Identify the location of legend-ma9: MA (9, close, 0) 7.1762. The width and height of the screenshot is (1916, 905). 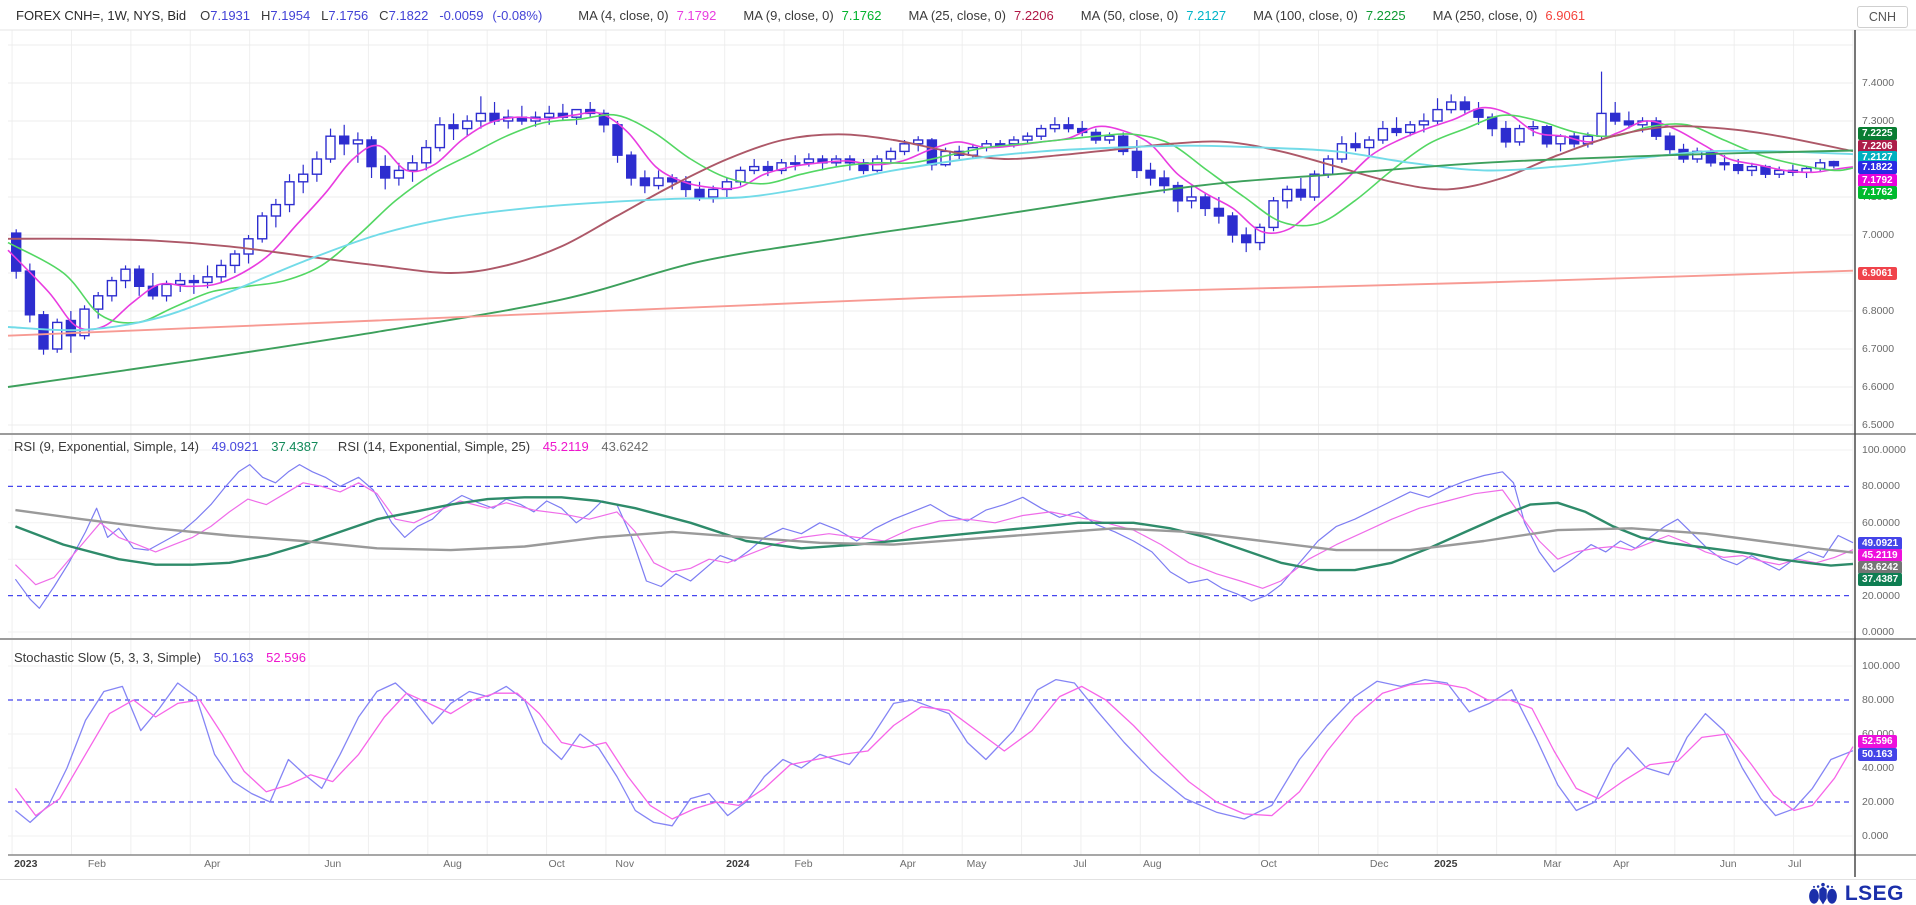
(812, 15).